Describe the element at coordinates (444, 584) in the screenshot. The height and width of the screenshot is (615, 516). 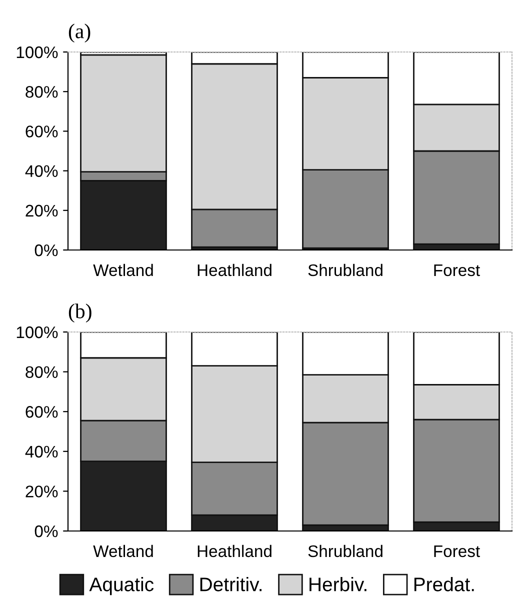
I see `legend-label: Predat.` at that location.